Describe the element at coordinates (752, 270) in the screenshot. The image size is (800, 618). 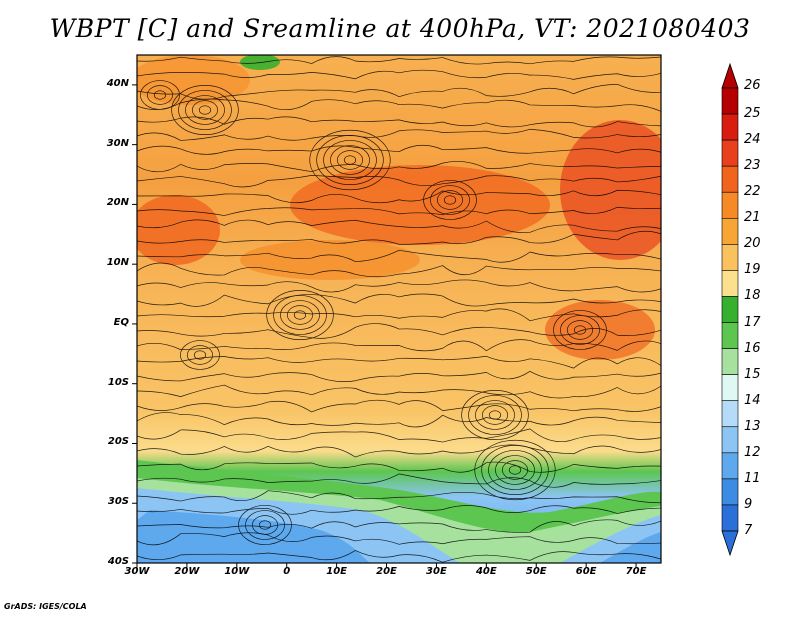
I see `colorbar-level-label: 19` at that location.